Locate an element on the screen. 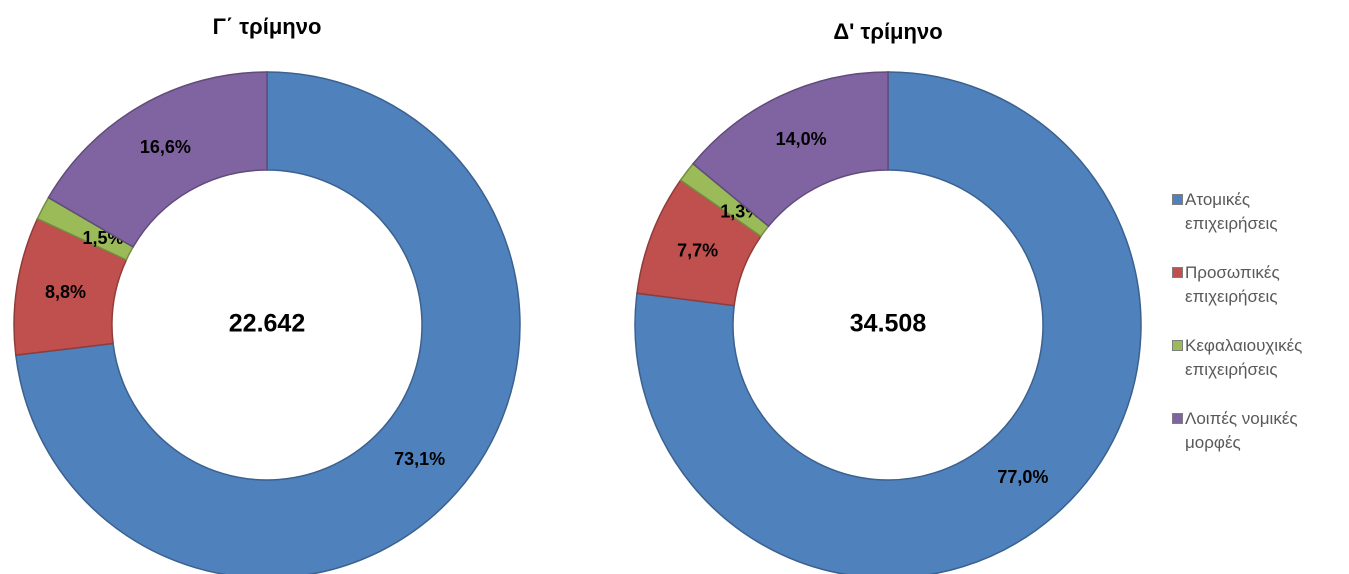 The image size is (1349, 574). legend-item: Προσωπικές επιχειρήσεις is located at coordinates (1257, 285).